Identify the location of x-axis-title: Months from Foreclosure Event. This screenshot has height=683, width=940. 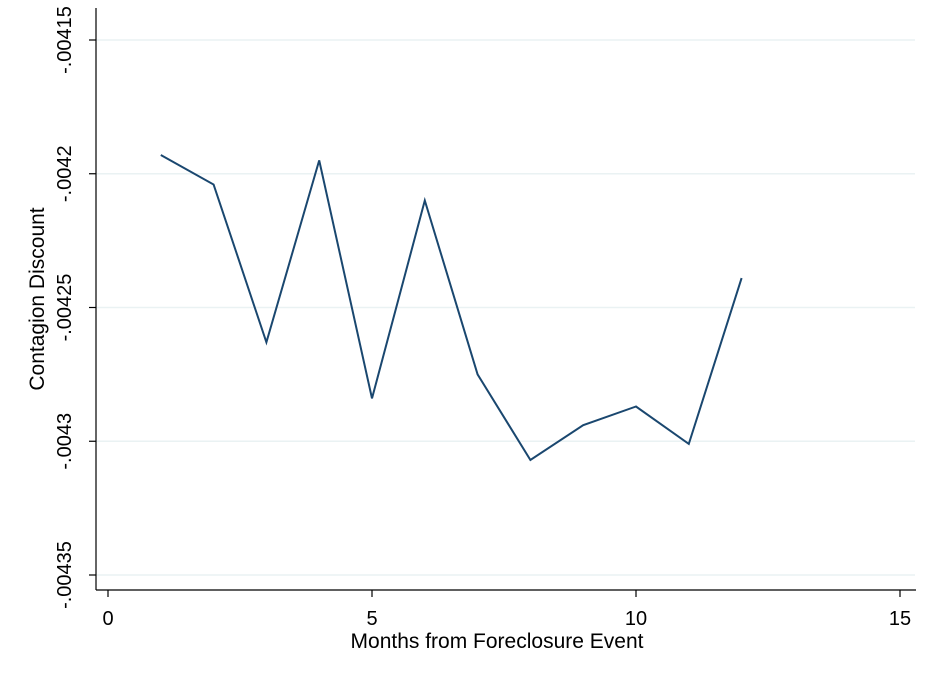
(497, 641).